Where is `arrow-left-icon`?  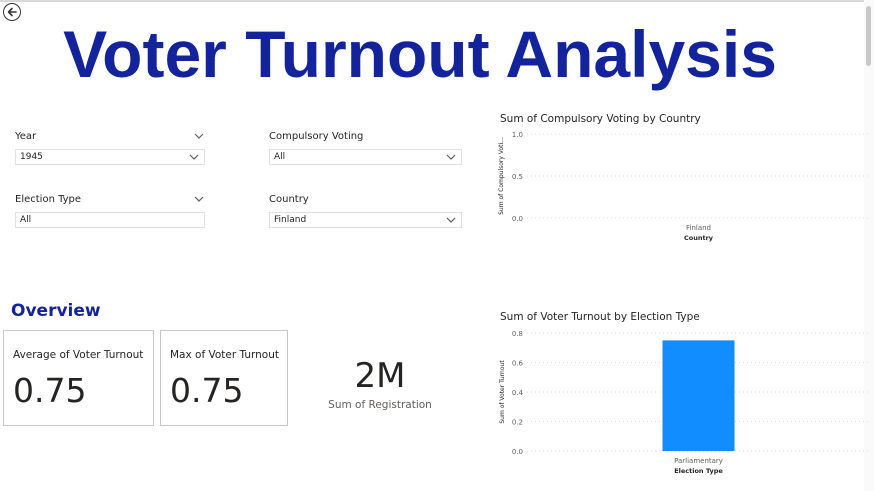
arrow-left-icon is located at coordinates (12, 12).